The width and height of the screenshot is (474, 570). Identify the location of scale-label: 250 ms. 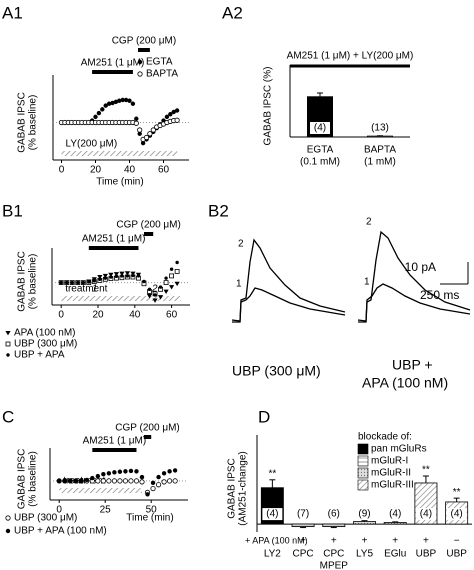
(439, 295).